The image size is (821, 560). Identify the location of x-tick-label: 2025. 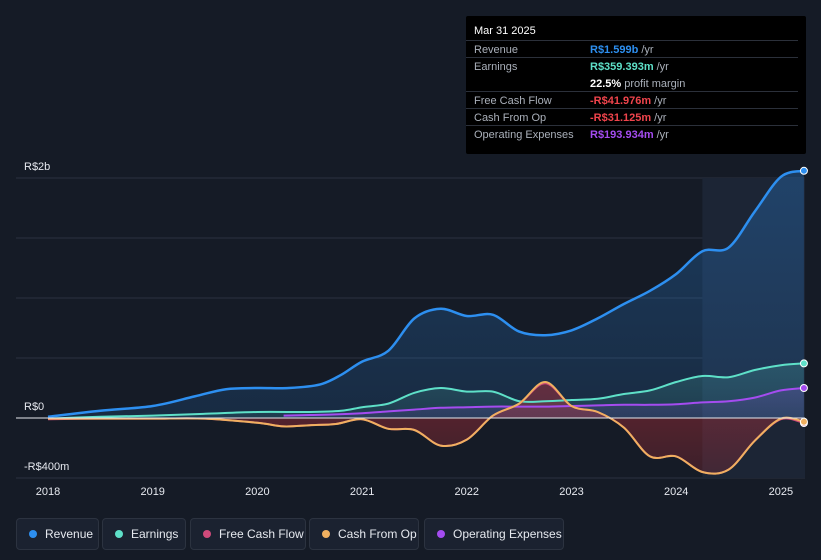
(781, 492).